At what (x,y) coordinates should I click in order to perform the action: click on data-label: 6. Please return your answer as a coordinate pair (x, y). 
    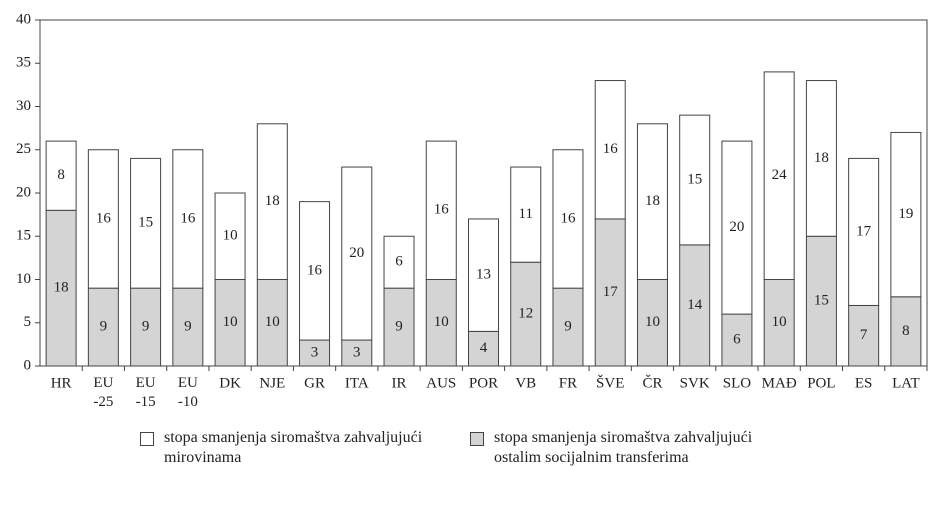
    Looking at the image, I should click on (399, 262).